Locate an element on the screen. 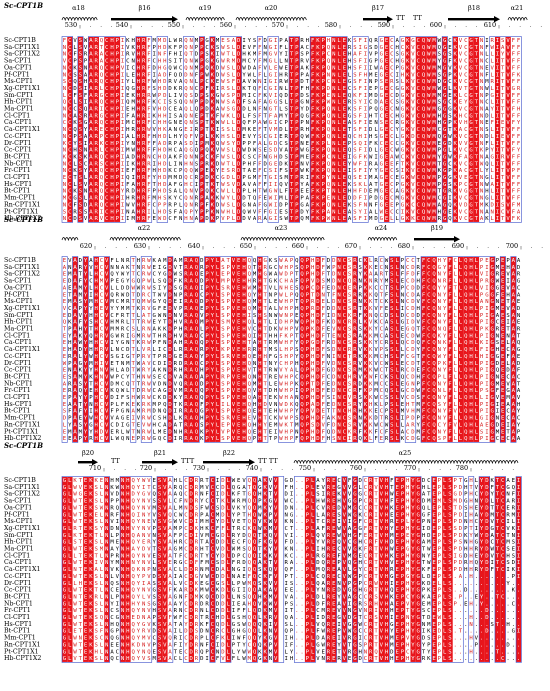 The width and height of the screenshot is (550, 691). sequence-name: Oa-CPT1 is located at coordinates (18, 67).